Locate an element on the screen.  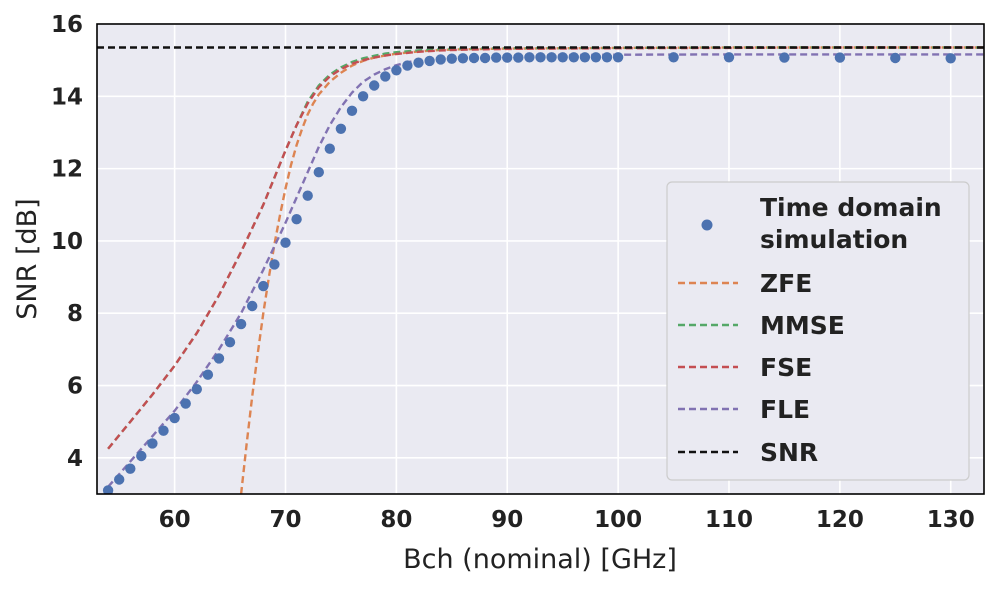
legend-label-mmse: MMSE is located at coordinates (802, 325).